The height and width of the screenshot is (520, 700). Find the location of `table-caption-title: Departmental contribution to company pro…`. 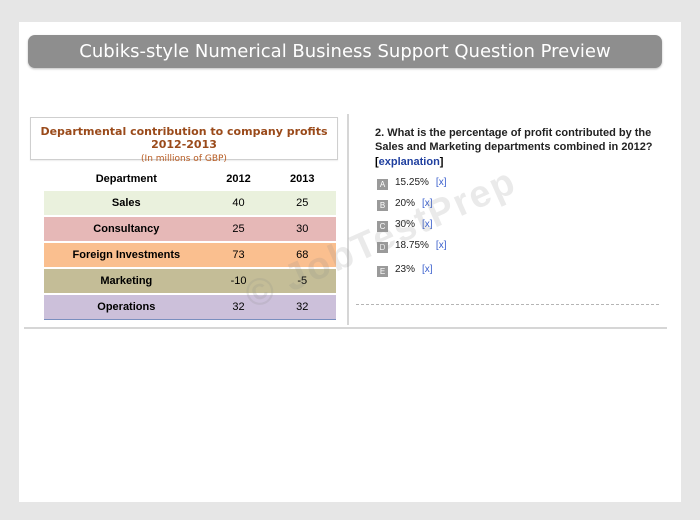

table-caption-title: Departmental contribution to company pro… is located at coordinates (184, 138).